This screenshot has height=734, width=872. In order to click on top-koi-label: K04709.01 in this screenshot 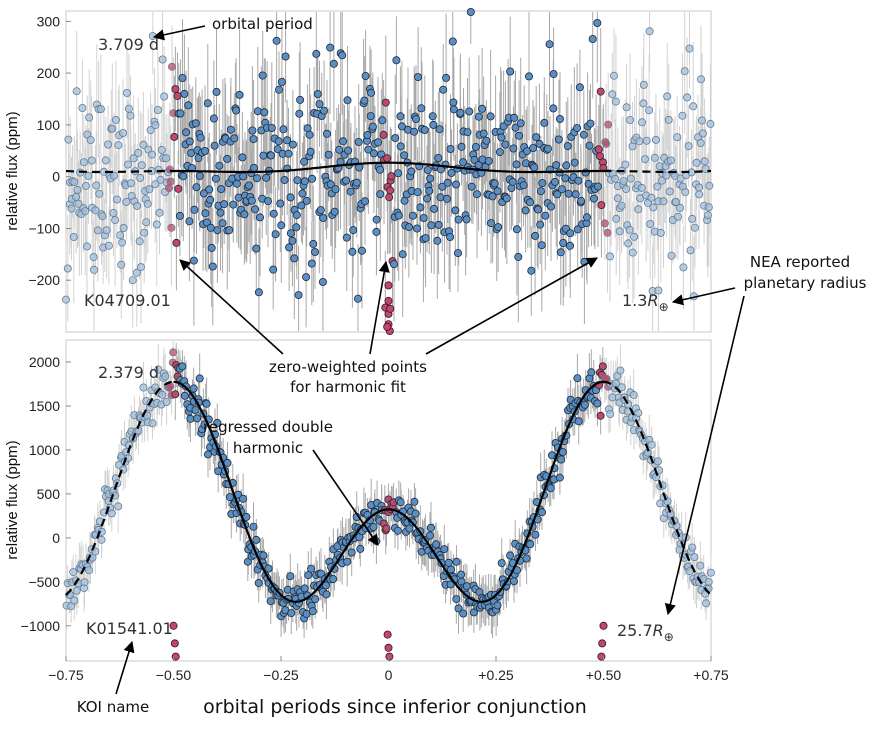, I will do `click(127, 300)`.